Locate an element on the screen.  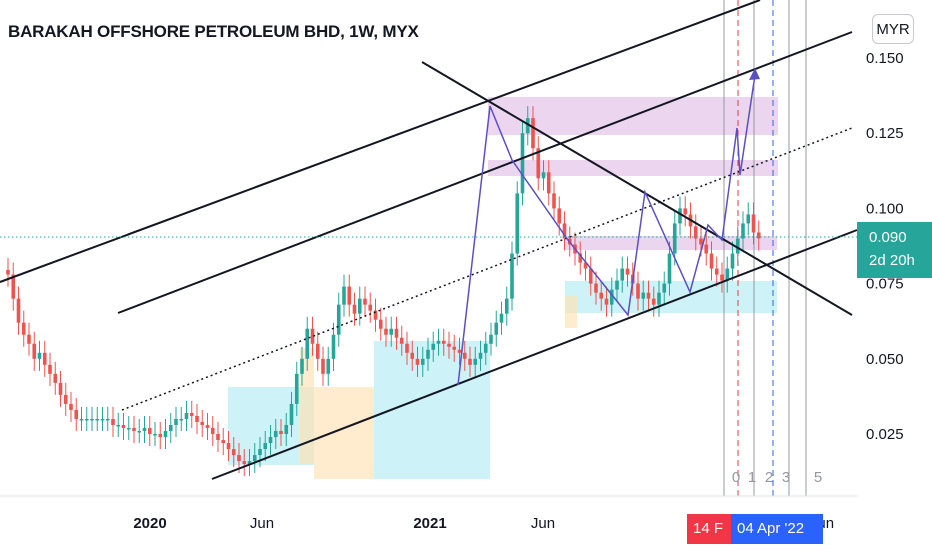
y-tick-label: 0.125 is located at coordinates (885, 133).